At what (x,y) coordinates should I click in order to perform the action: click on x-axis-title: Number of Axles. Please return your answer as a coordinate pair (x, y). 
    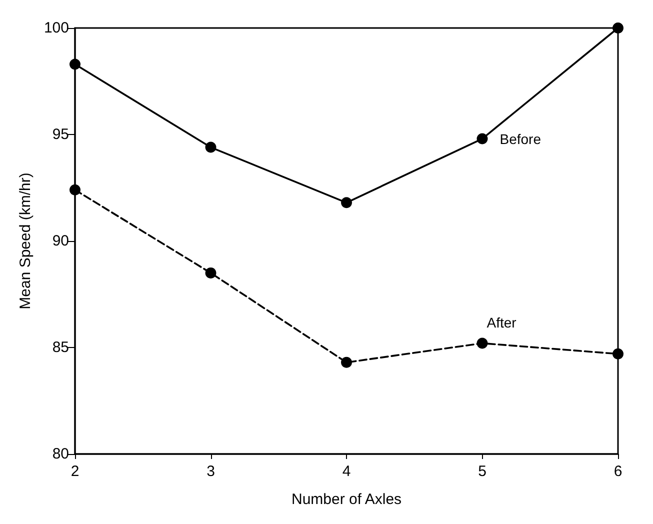
    Looking at the image, I should click on (346, 499).